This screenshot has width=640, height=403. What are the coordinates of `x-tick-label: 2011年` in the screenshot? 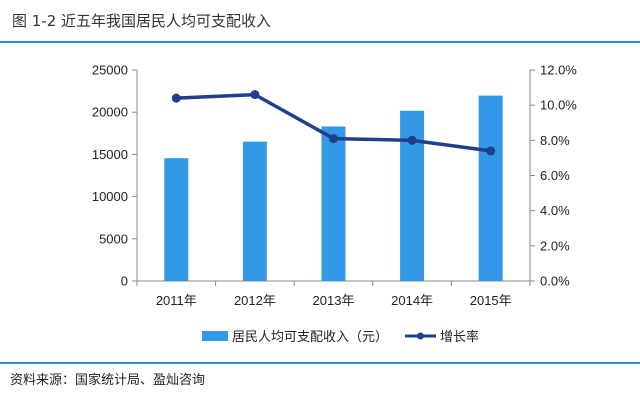 It's located at (176, 300).